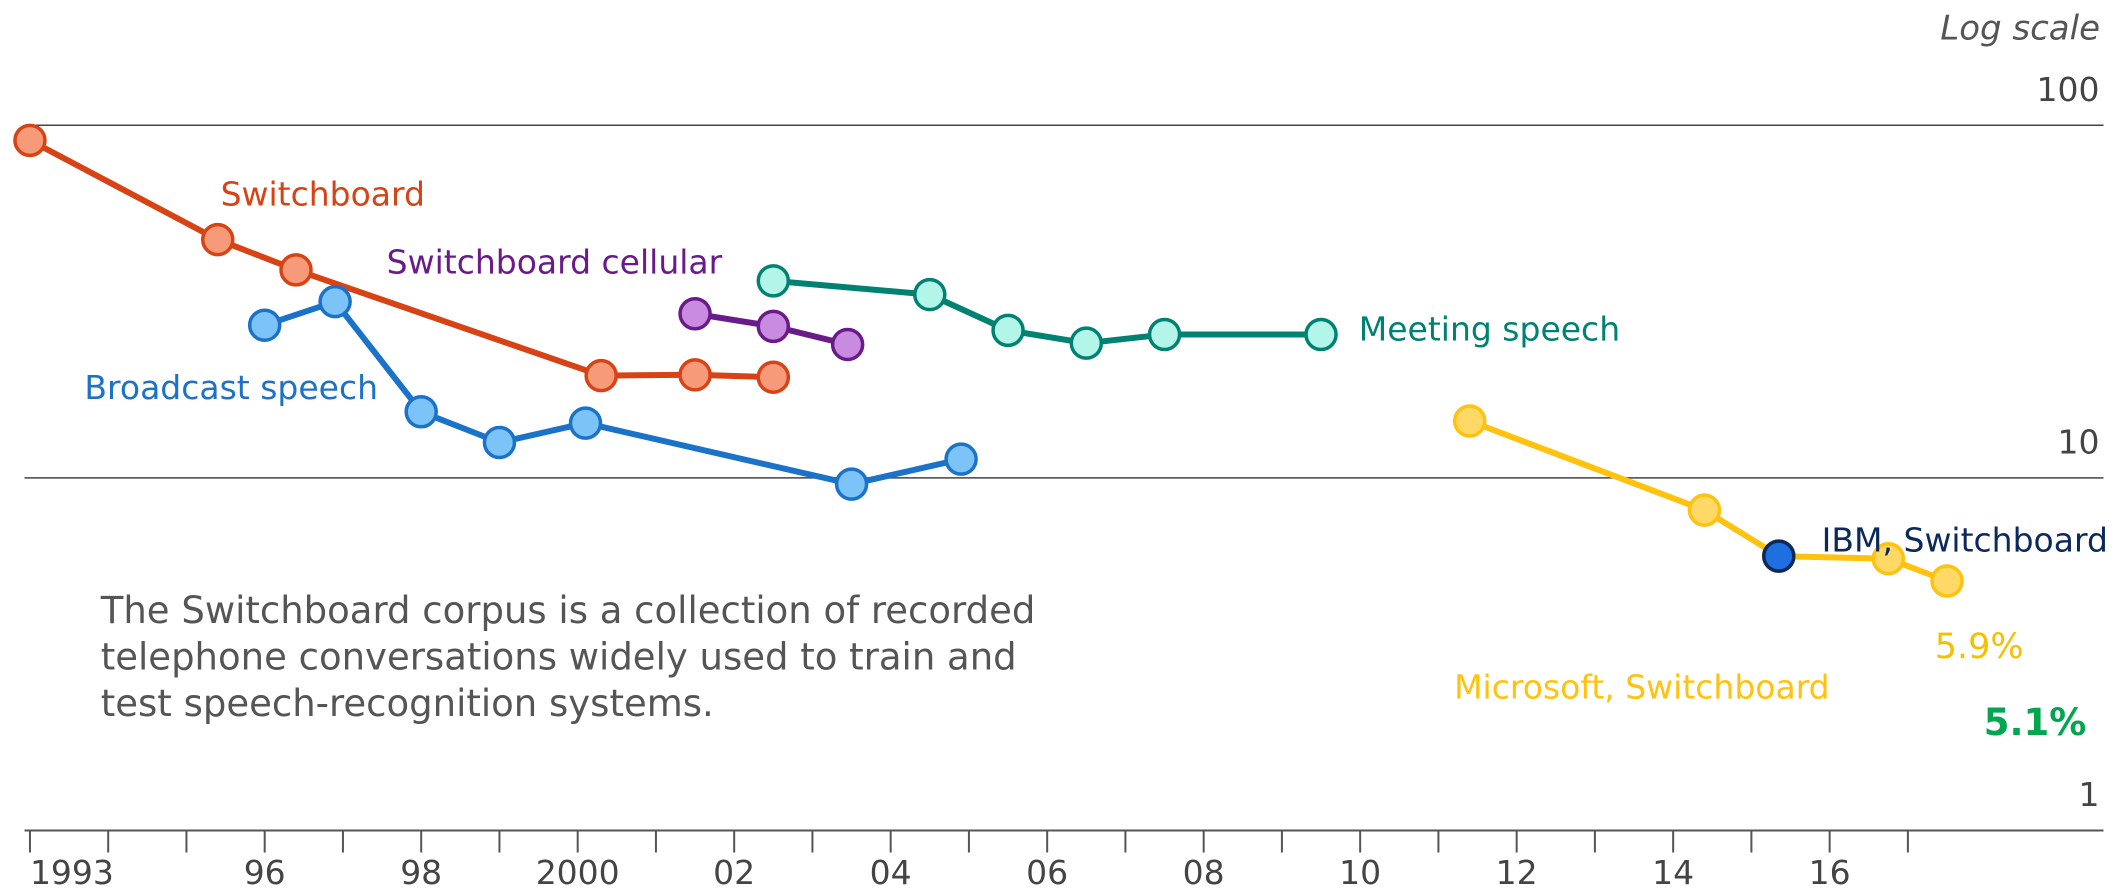 The width and height of the screenshot is (2124, 890). I want to click on y-tick-label: 100, so click(2068, 89).